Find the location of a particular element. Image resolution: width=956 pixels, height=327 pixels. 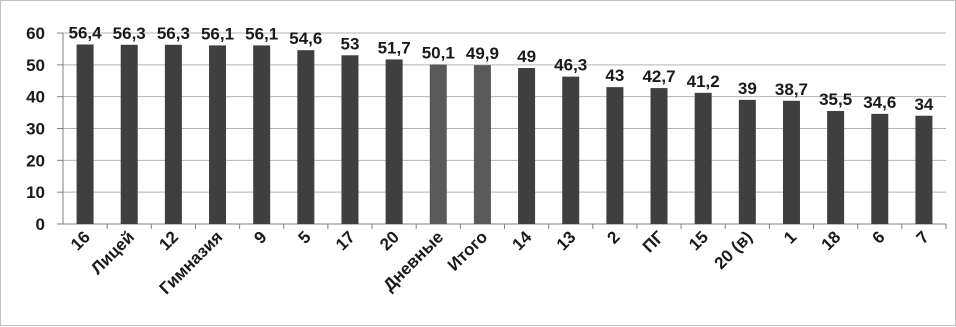

category-label: 14 is located at coordinates (522, 240).